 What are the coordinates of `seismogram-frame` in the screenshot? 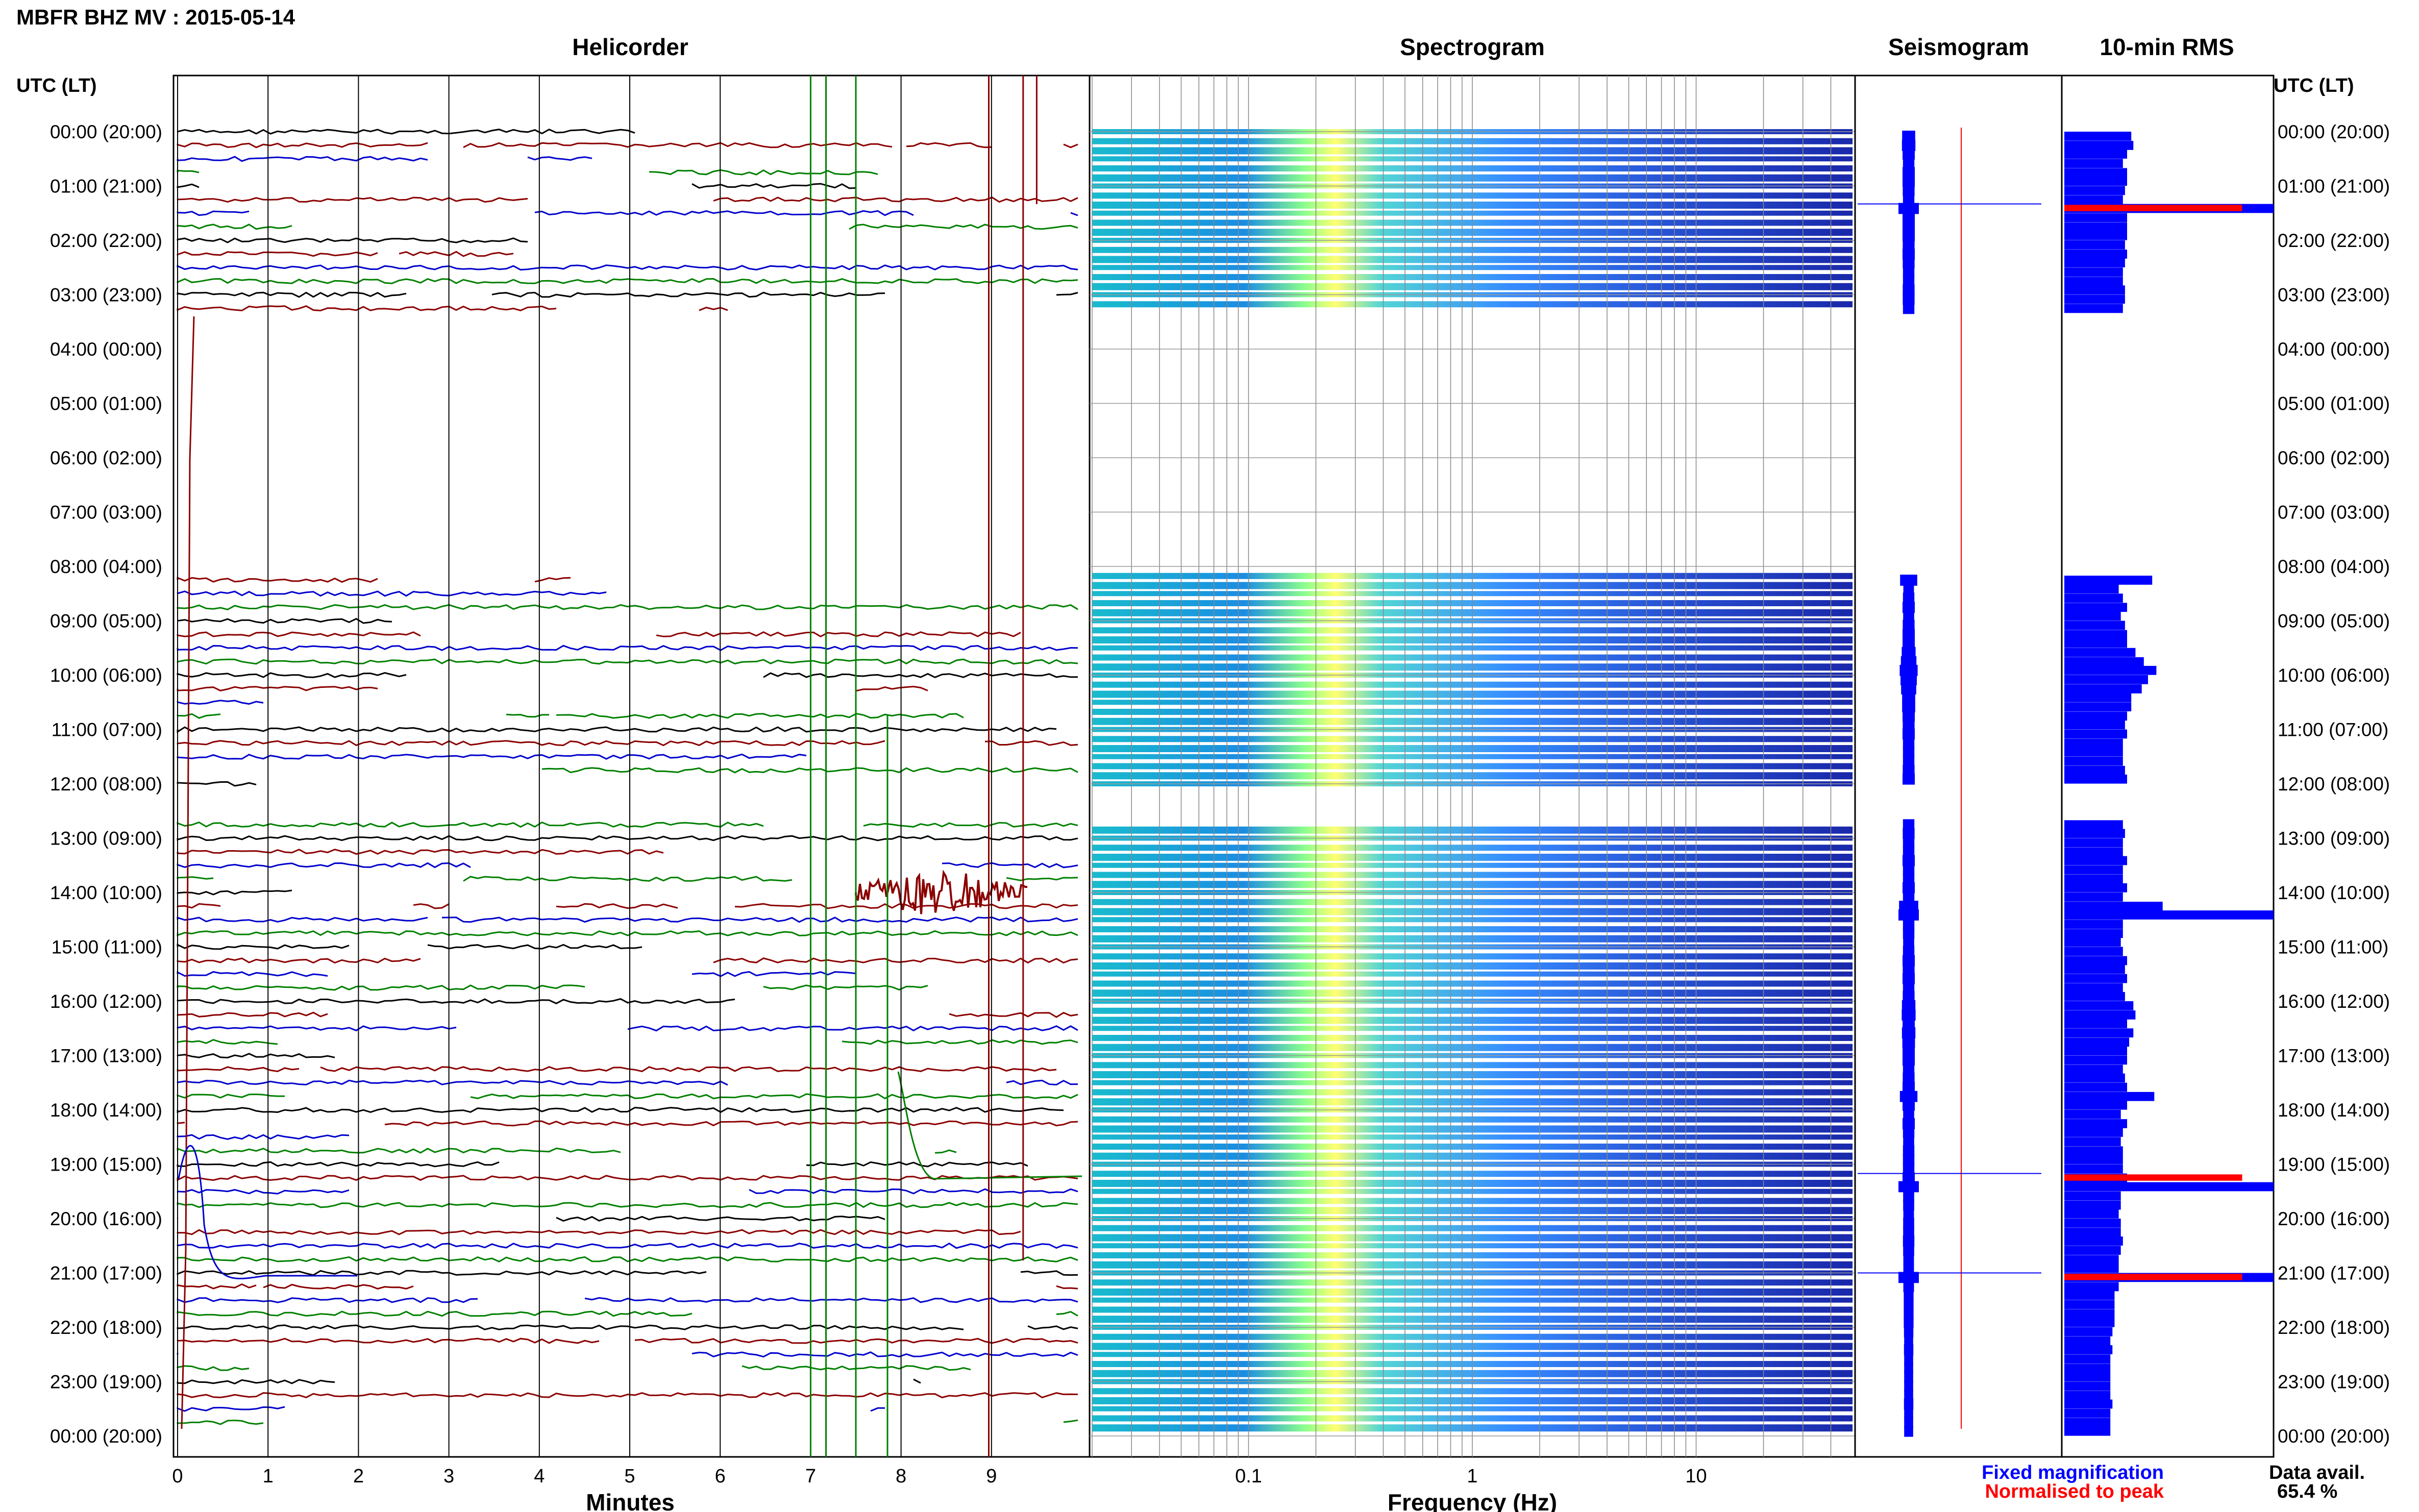 It's located at (1958, 766).